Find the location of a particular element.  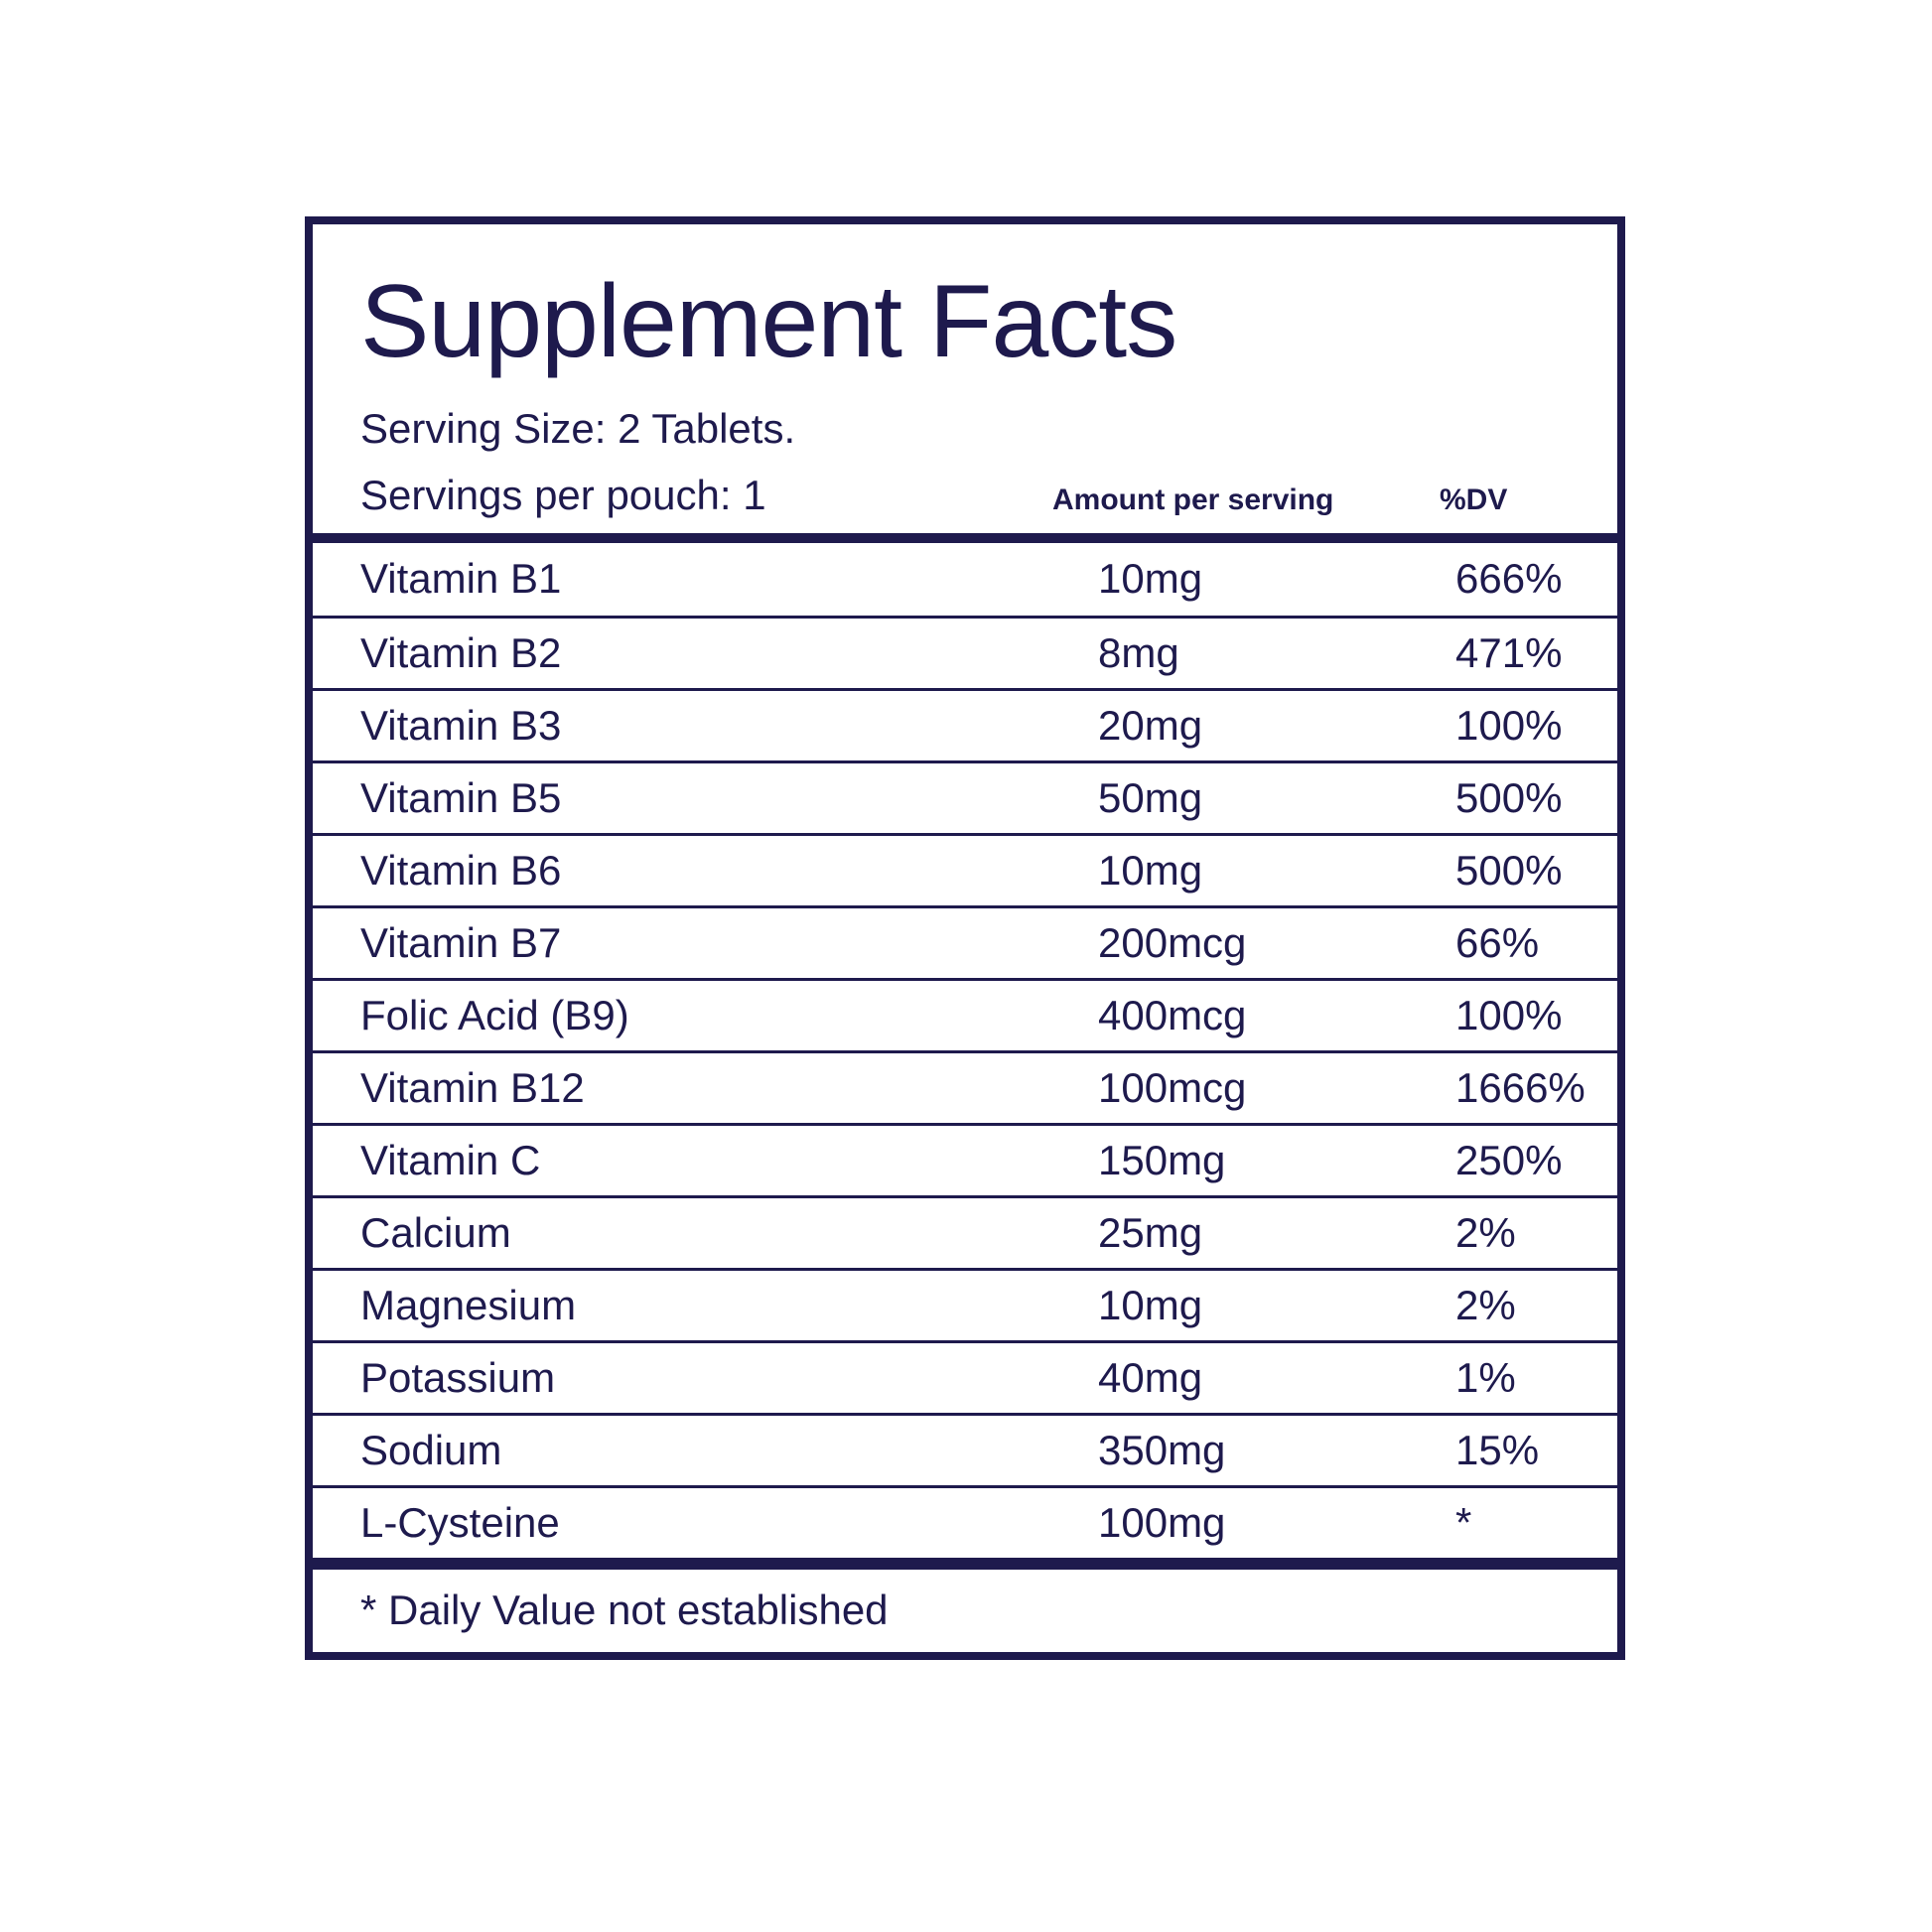

ingredient-amount: 50mg is located at coordinates (1151, 797).